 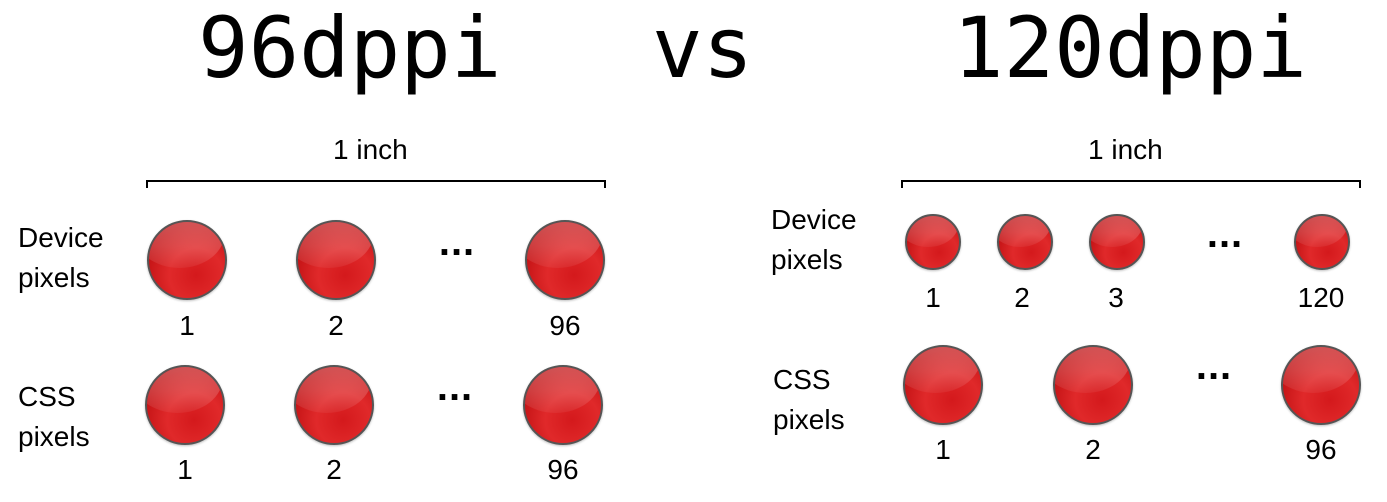 What do you see at coordinates (1130, 48) in the screenshot?
I see `title-120dppi: 120dppi` at bounding box center [1130, 48].